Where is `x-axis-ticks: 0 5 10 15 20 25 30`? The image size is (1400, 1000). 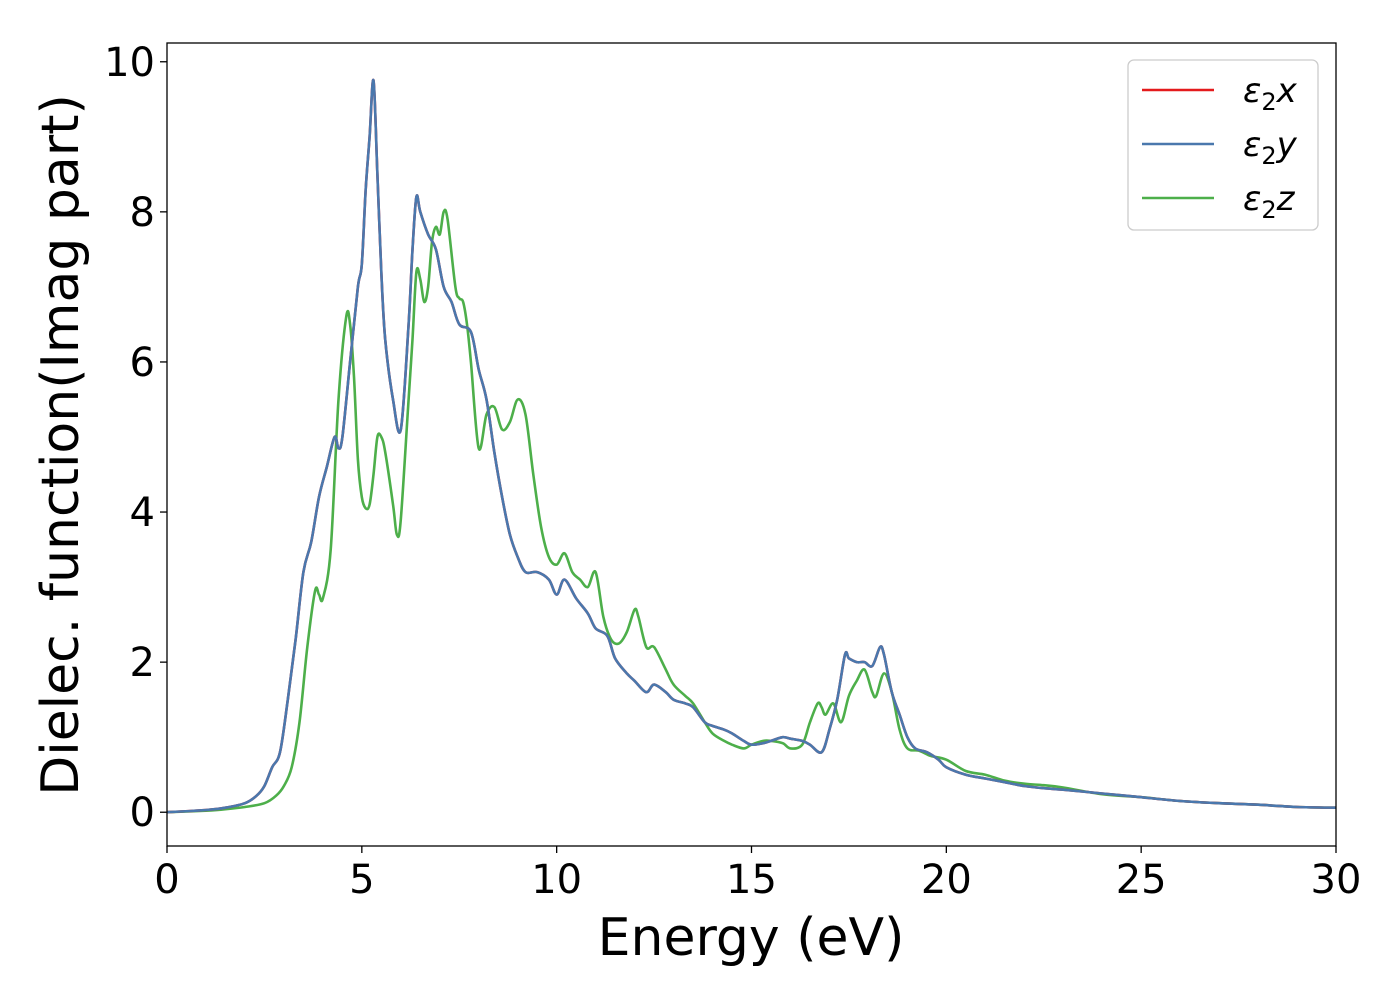 x-axis-ticks: 0 5 10 15 20 25 30 is located at coordinates (757, 874).